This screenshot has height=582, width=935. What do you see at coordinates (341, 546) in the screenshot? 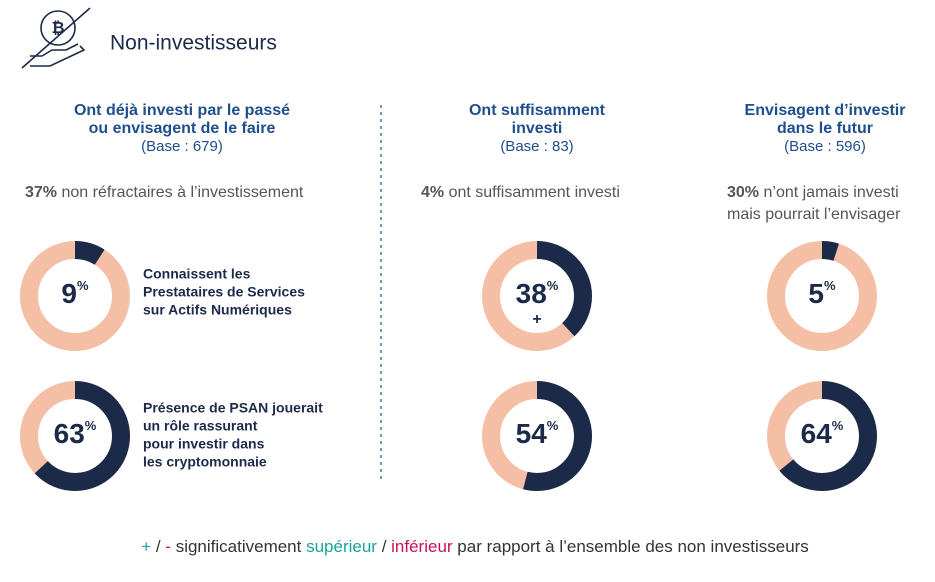
I see `footnote-part: supérieur` at bounding box center [341, 546].